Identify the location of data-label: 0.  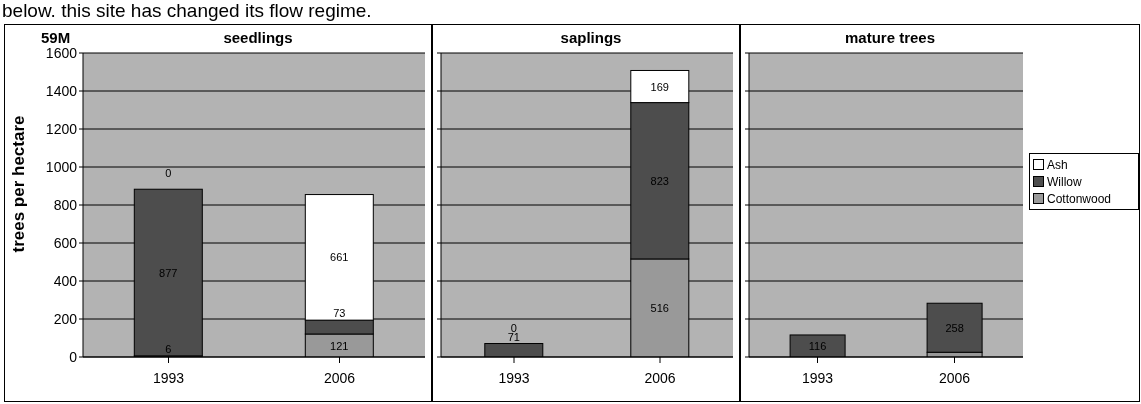
(168, 173).